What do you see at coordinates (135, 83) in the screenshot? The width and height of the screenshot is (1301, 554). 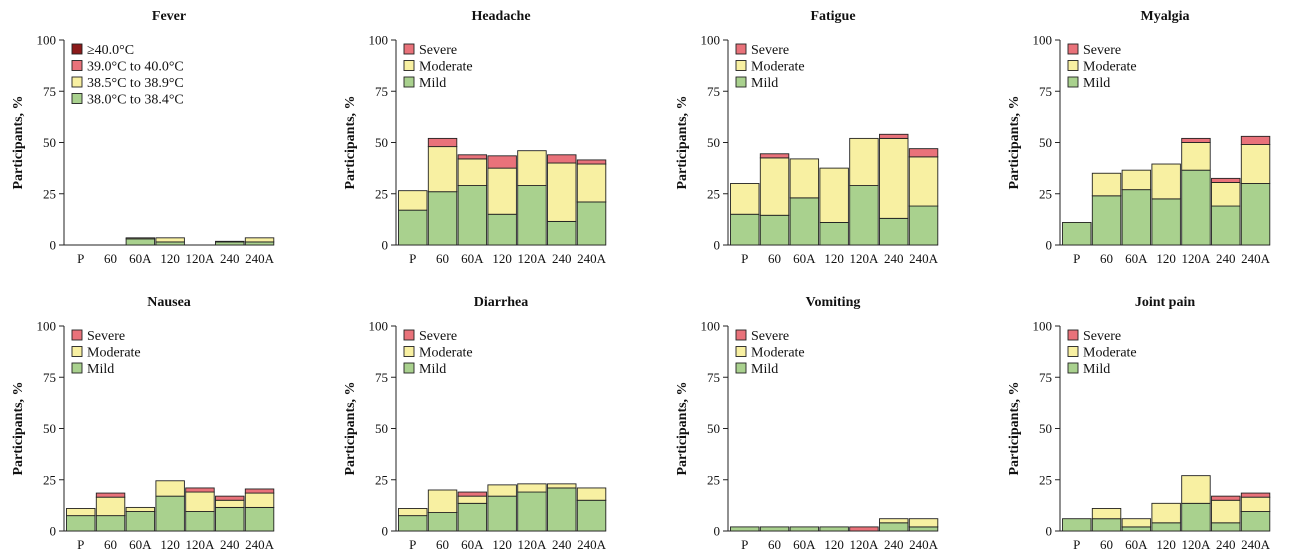 I see `legend-label: 38.5°C to 38.9°C` at bounding box center [135, 83].